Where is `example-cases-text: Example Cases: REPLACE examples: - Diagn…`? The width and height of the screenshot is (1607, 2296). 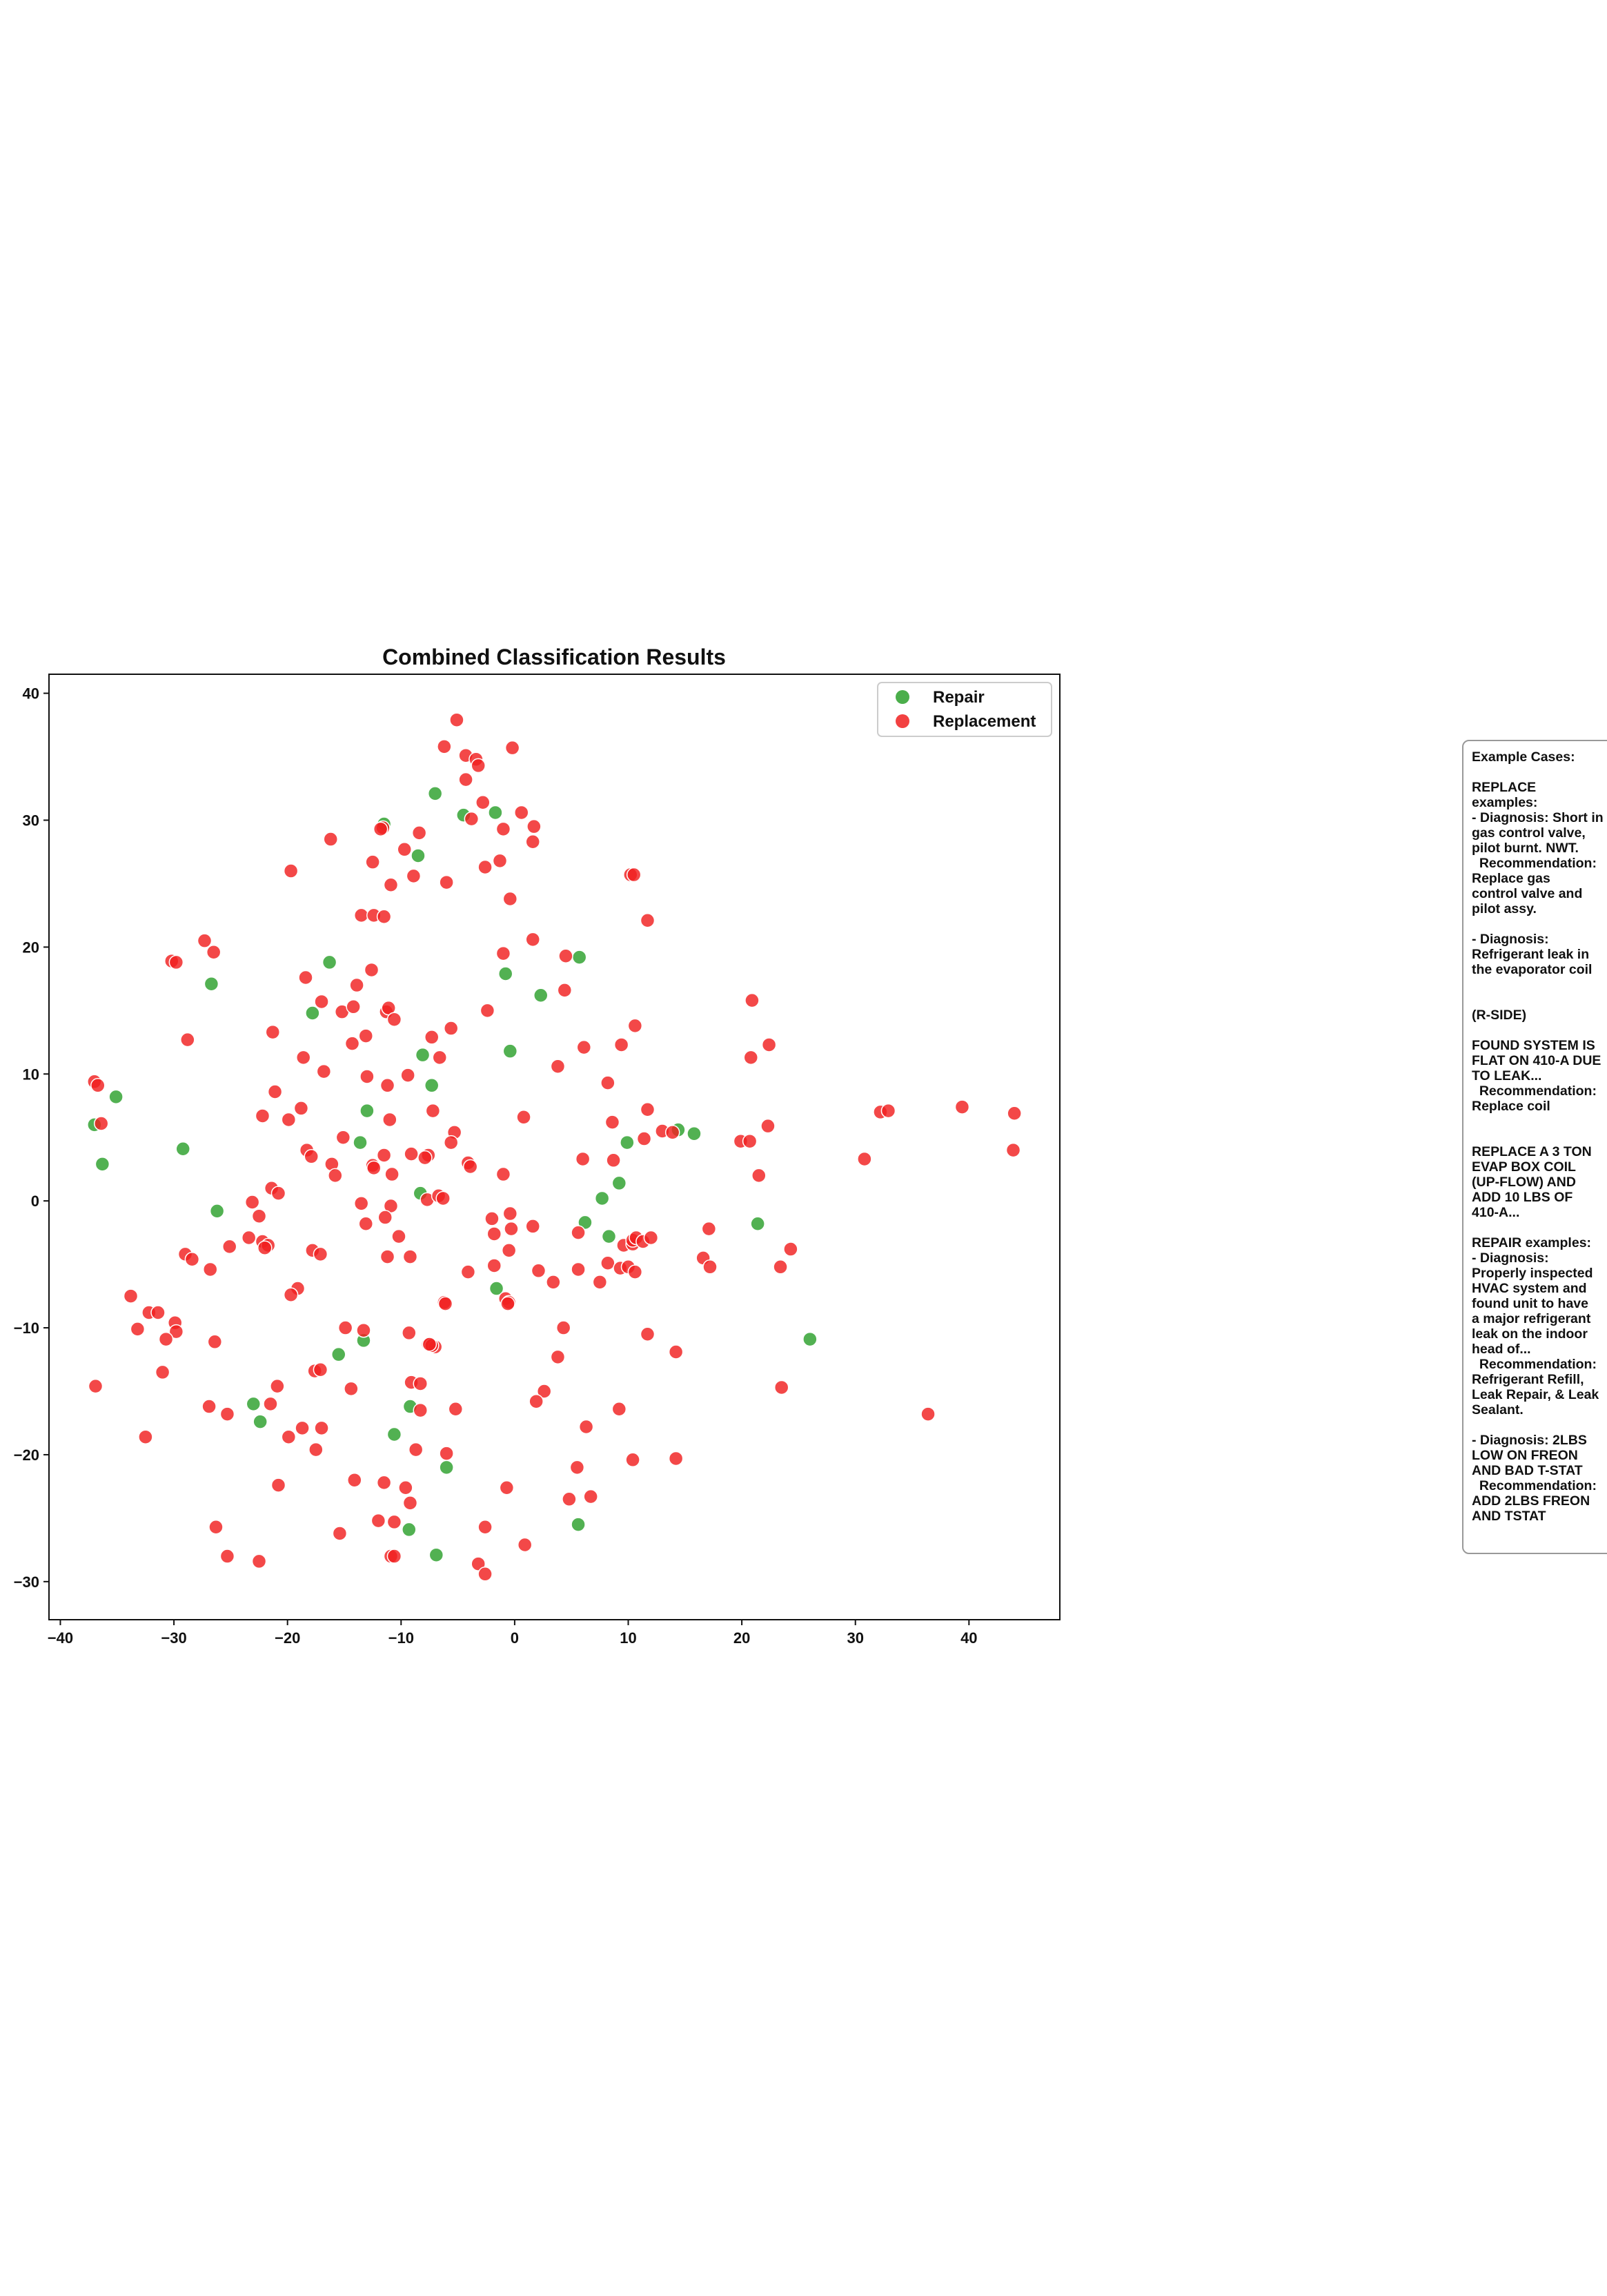
example-cases-text: Example Cases: REPLACE examples: - Diagn… is located at coordinates (1538, 1136).